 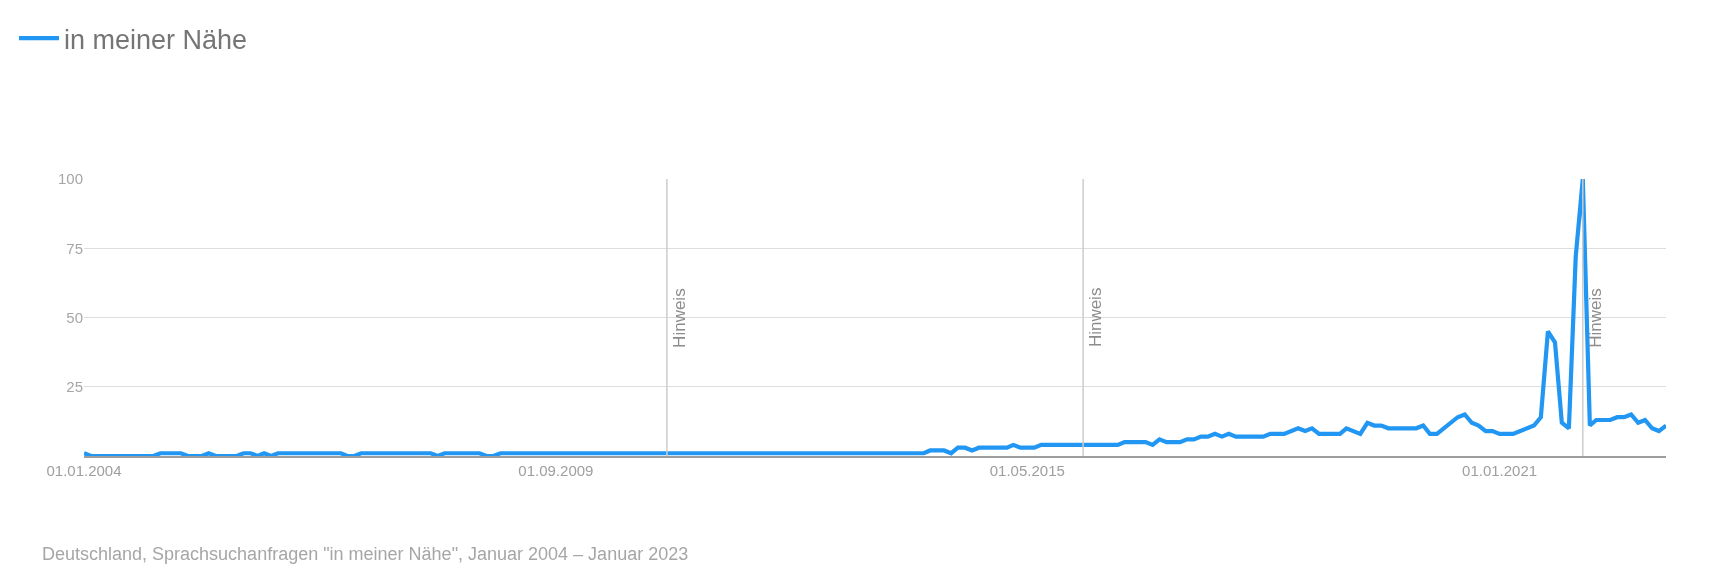 What do you see at coordinates (84, 470) in the screenshot?
I see `x-tick-label: 01.01.2004` at bounding box center [84, 470].